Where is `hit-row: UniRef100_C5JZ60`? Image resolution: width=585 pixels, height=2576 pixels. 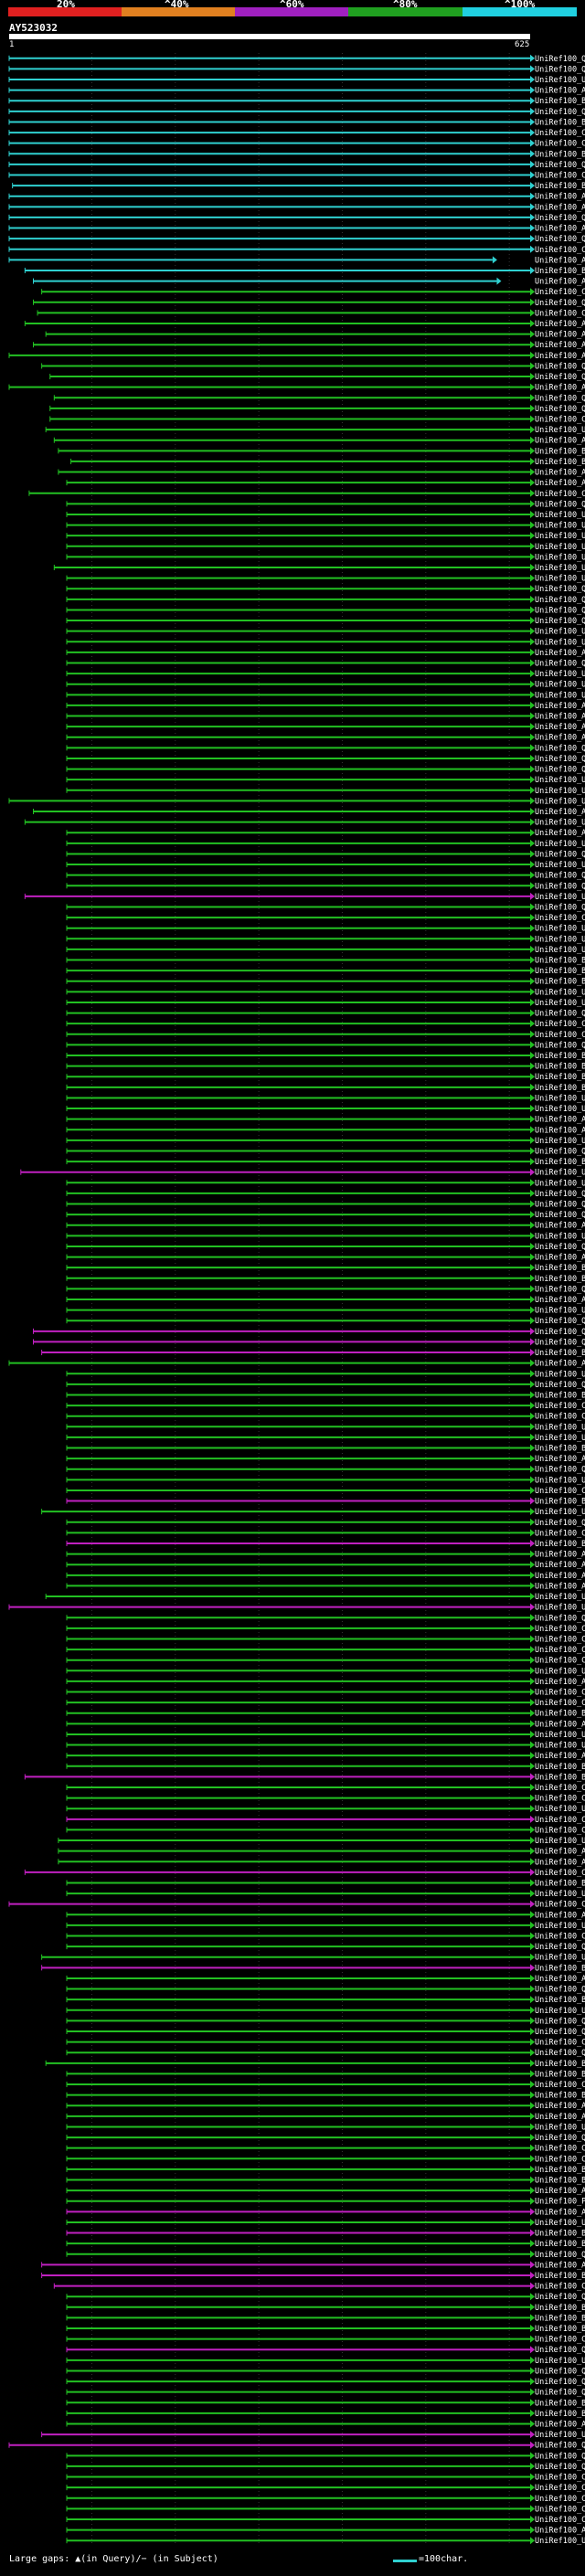
hit-row: UniRef100_C5JZ60 is located at coordinates (326, 2478).